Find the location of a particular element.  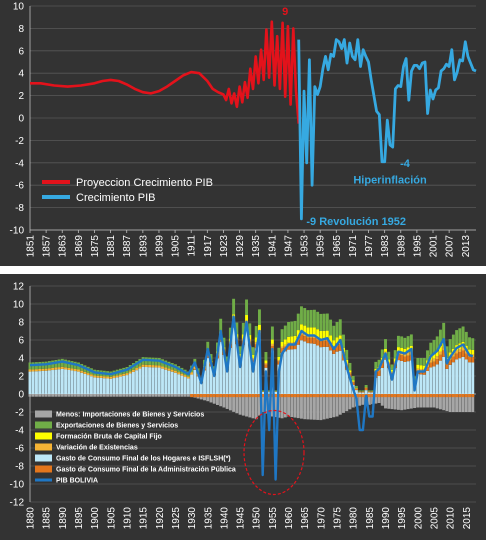

x-tick-label: 1935 is located at coordinates (256, 246).